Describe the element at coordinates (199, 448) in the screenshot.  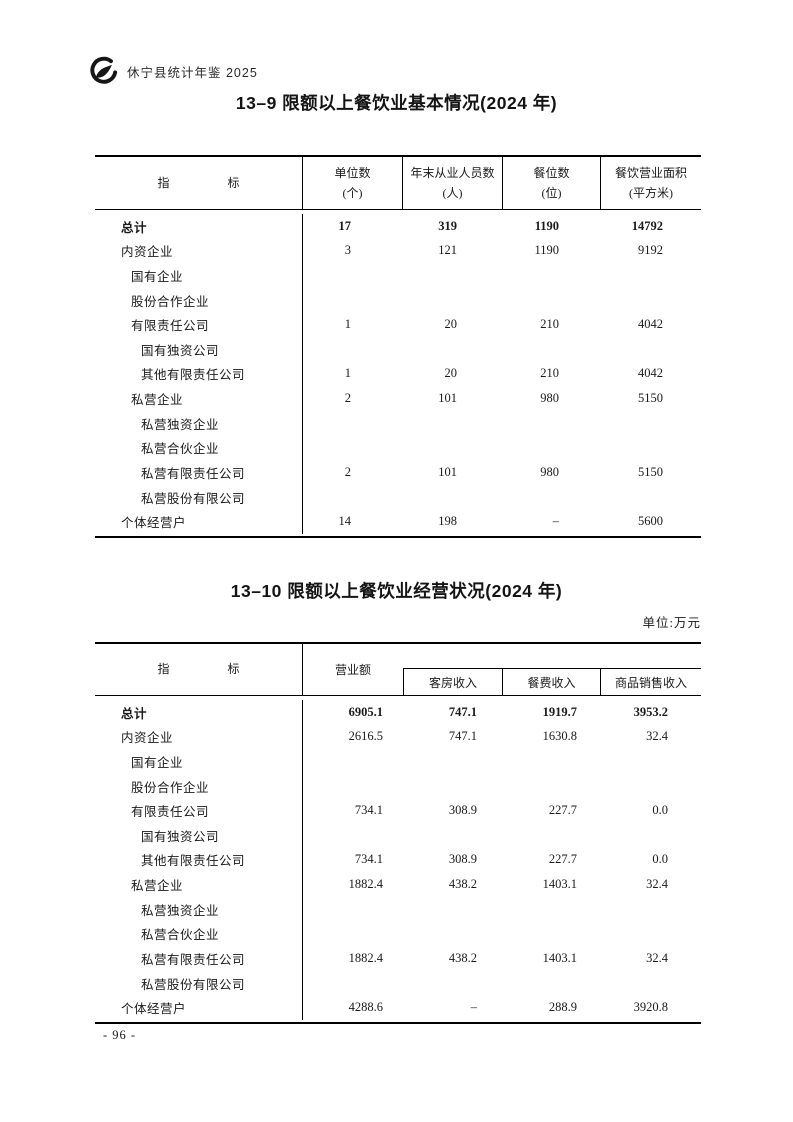
I see `row-indicator-label: 私营合伙企业` at that location.